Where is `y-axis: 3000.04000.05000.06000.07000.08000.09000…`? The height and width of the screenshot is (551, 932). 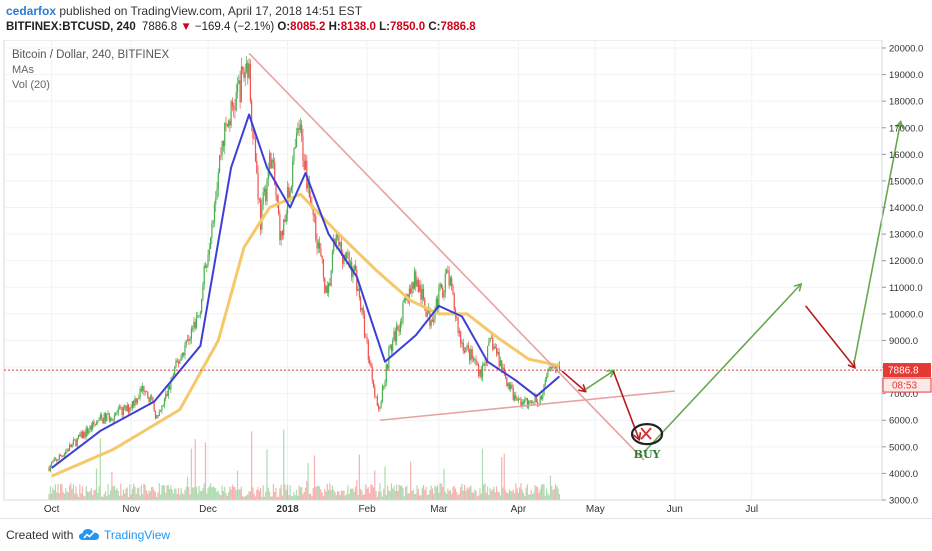
y-axis: 3000.04000.05000.06000.07000.08000.09000… is located at coordinates (907, 275).